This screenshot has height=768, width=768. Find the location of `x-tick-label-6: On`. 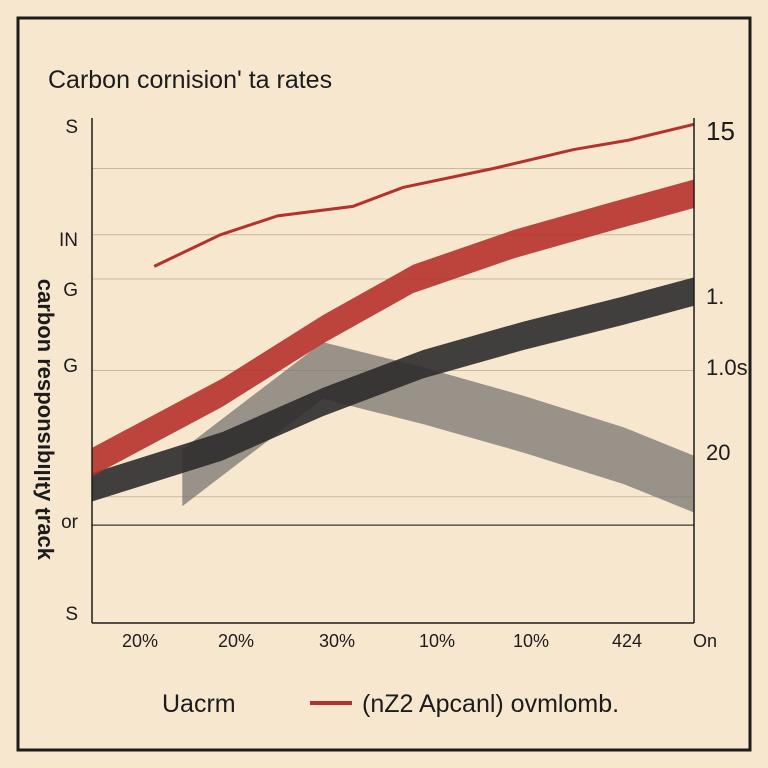

x-tick-label-6: On is located at coordinates (705, 641).